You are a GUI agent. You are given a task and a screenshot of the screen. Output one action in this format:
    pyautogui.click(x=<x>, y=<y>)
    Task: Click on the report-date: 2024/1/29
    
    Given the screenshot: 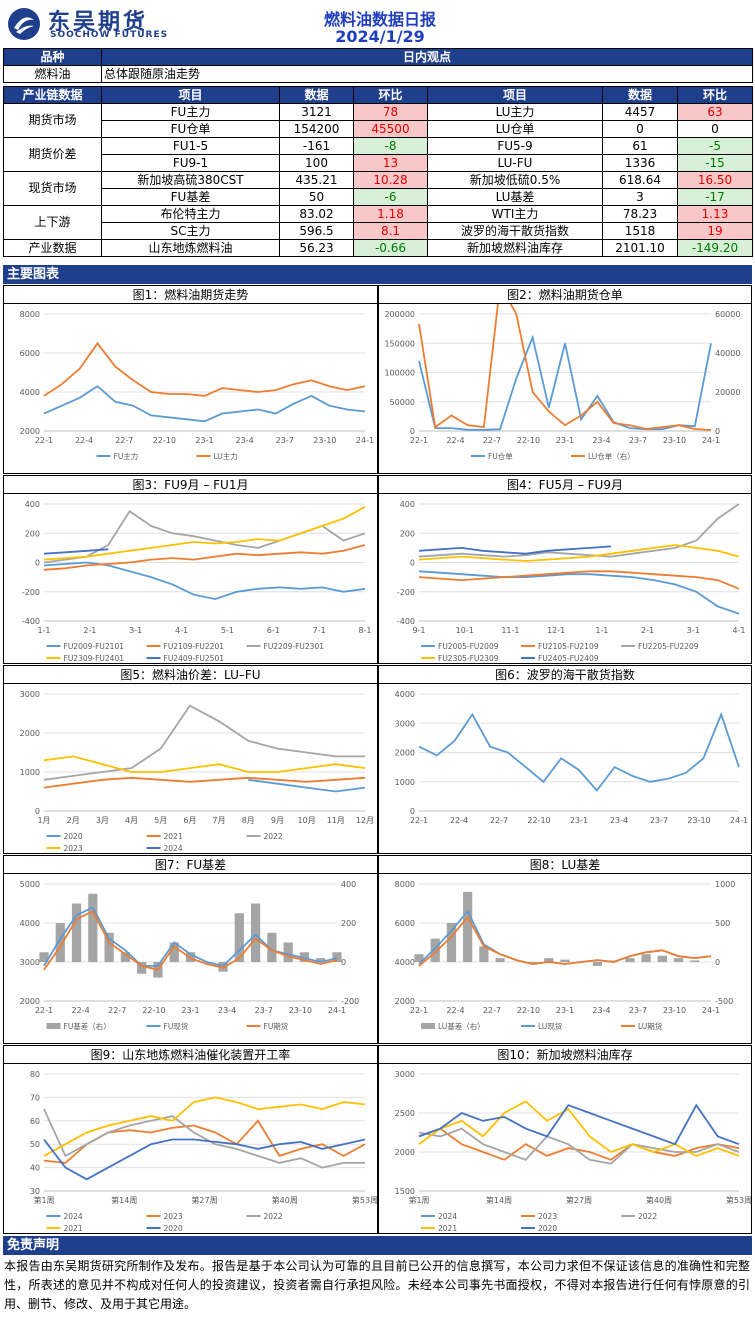 What is the action you would take?
    pyautogui.click(x=380, y=36)
    